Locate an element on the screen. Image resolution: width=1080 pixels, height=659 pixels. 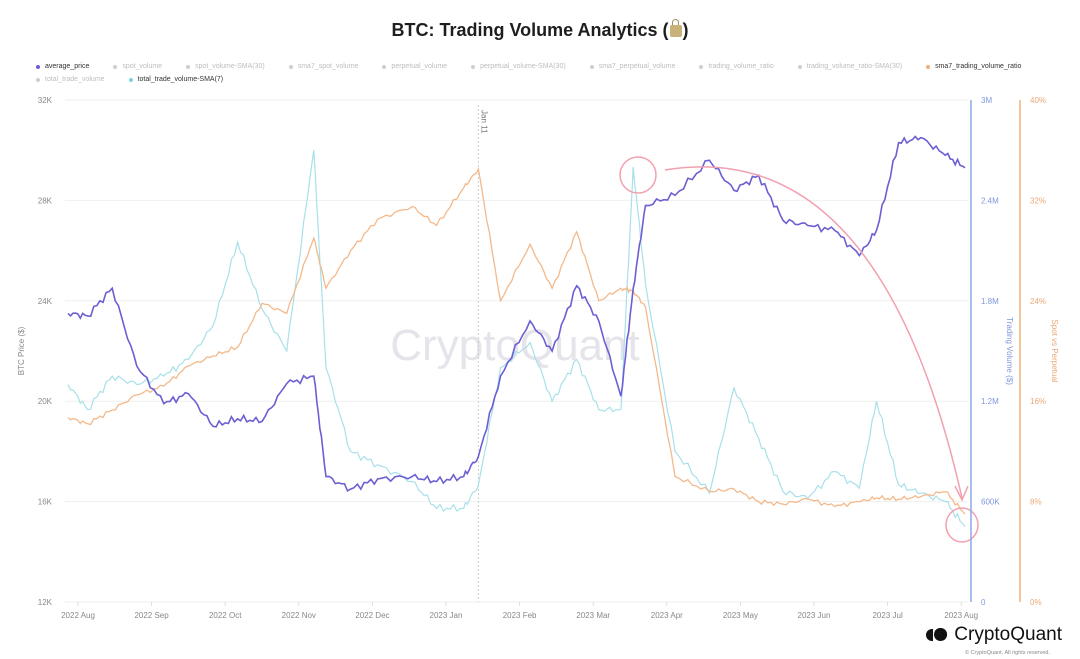
brand-logo: CryptoQuant is located at coordinates (994, 635).